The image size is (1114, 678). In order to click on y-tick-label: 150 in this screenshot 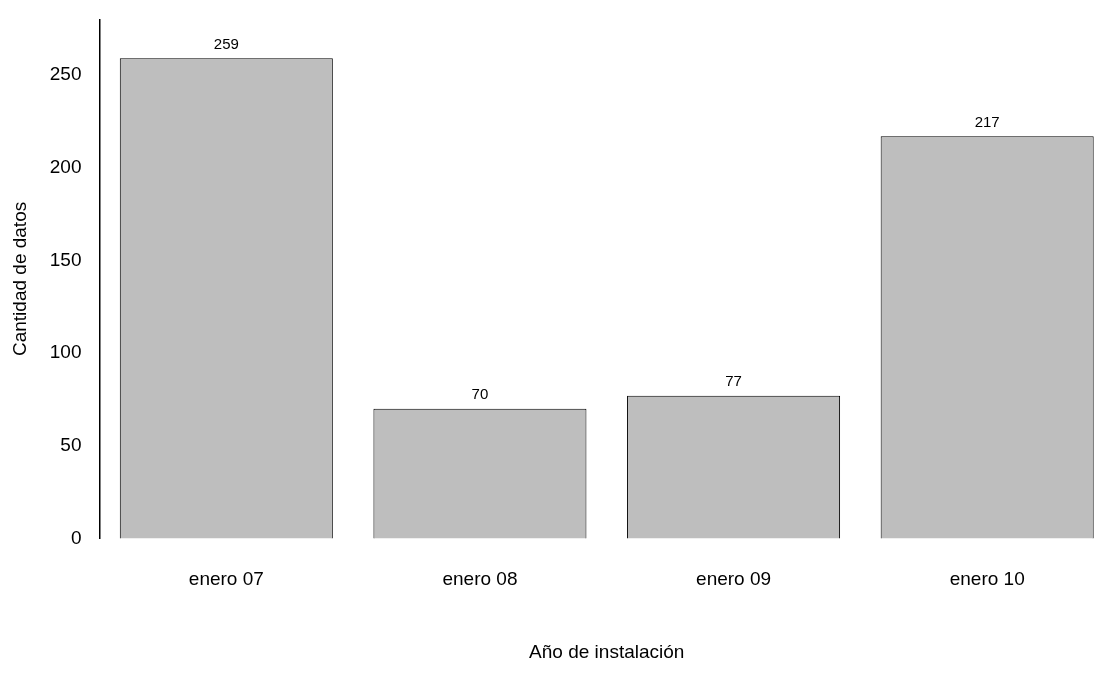, I will do `click(65, 259)`.